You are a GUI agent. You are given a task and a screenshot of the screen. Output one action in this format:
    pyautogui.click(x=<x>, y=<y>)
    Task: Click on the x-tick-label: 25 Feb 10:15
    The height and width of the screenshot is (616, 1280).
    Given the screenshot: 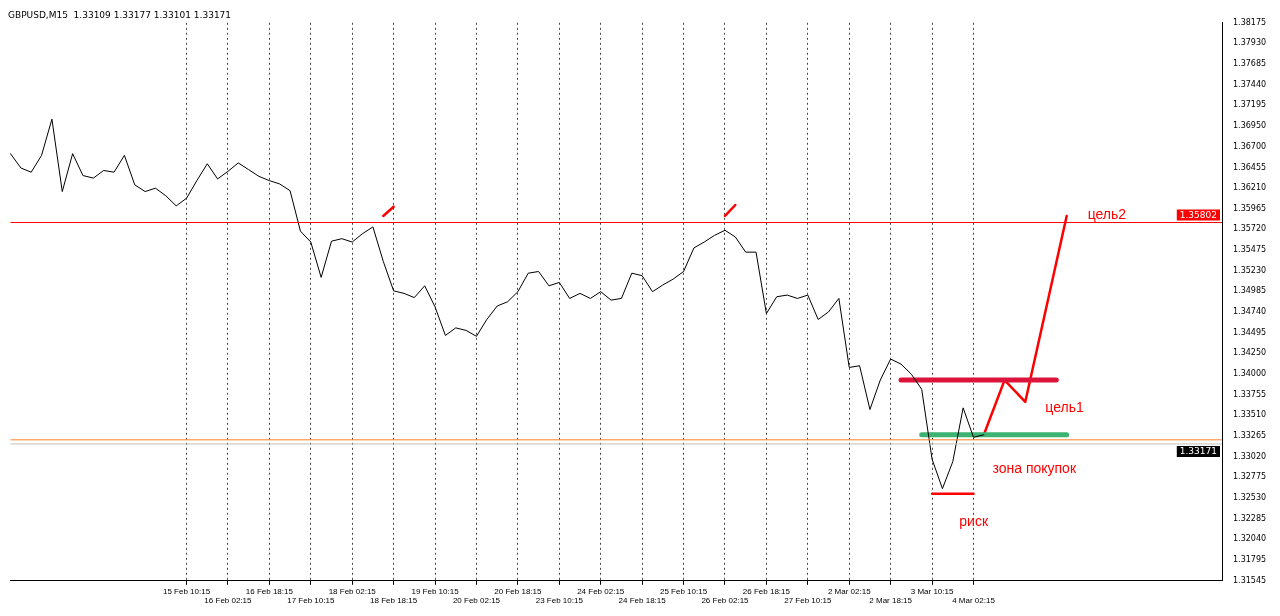 What is the action you would take?
    pyautogui.click(x=683, y=591)
    